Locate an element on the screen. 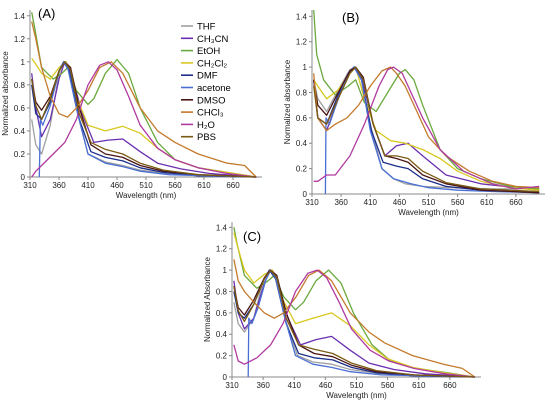  legend-entry: CH₂Cl₂ is located at coordinates (212, 63).